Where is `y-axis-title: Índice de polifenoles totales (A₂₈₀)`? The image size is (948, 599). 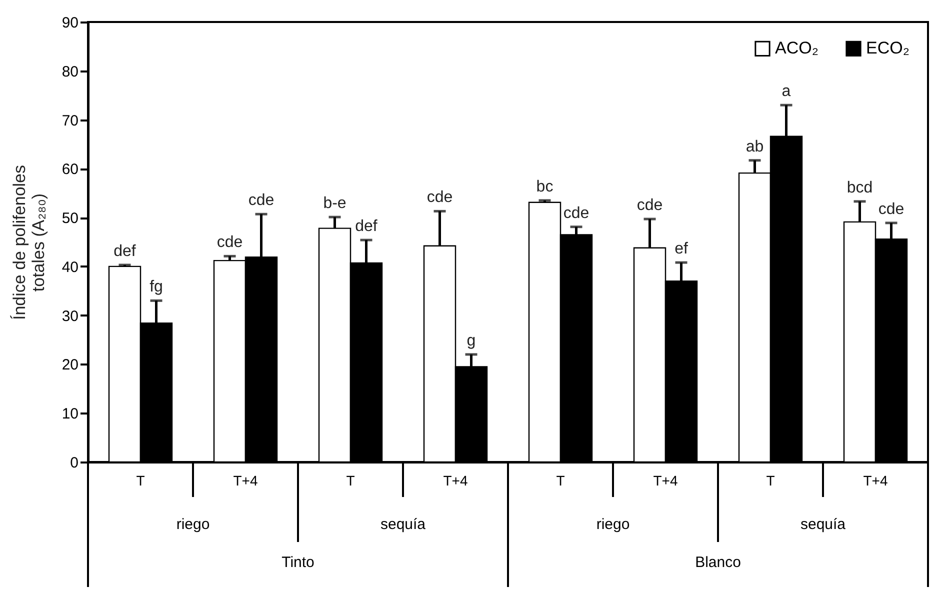
y-axis-title: Índice de polifenoles totales (A₂₈₀) is located at coordinates (29, 242).